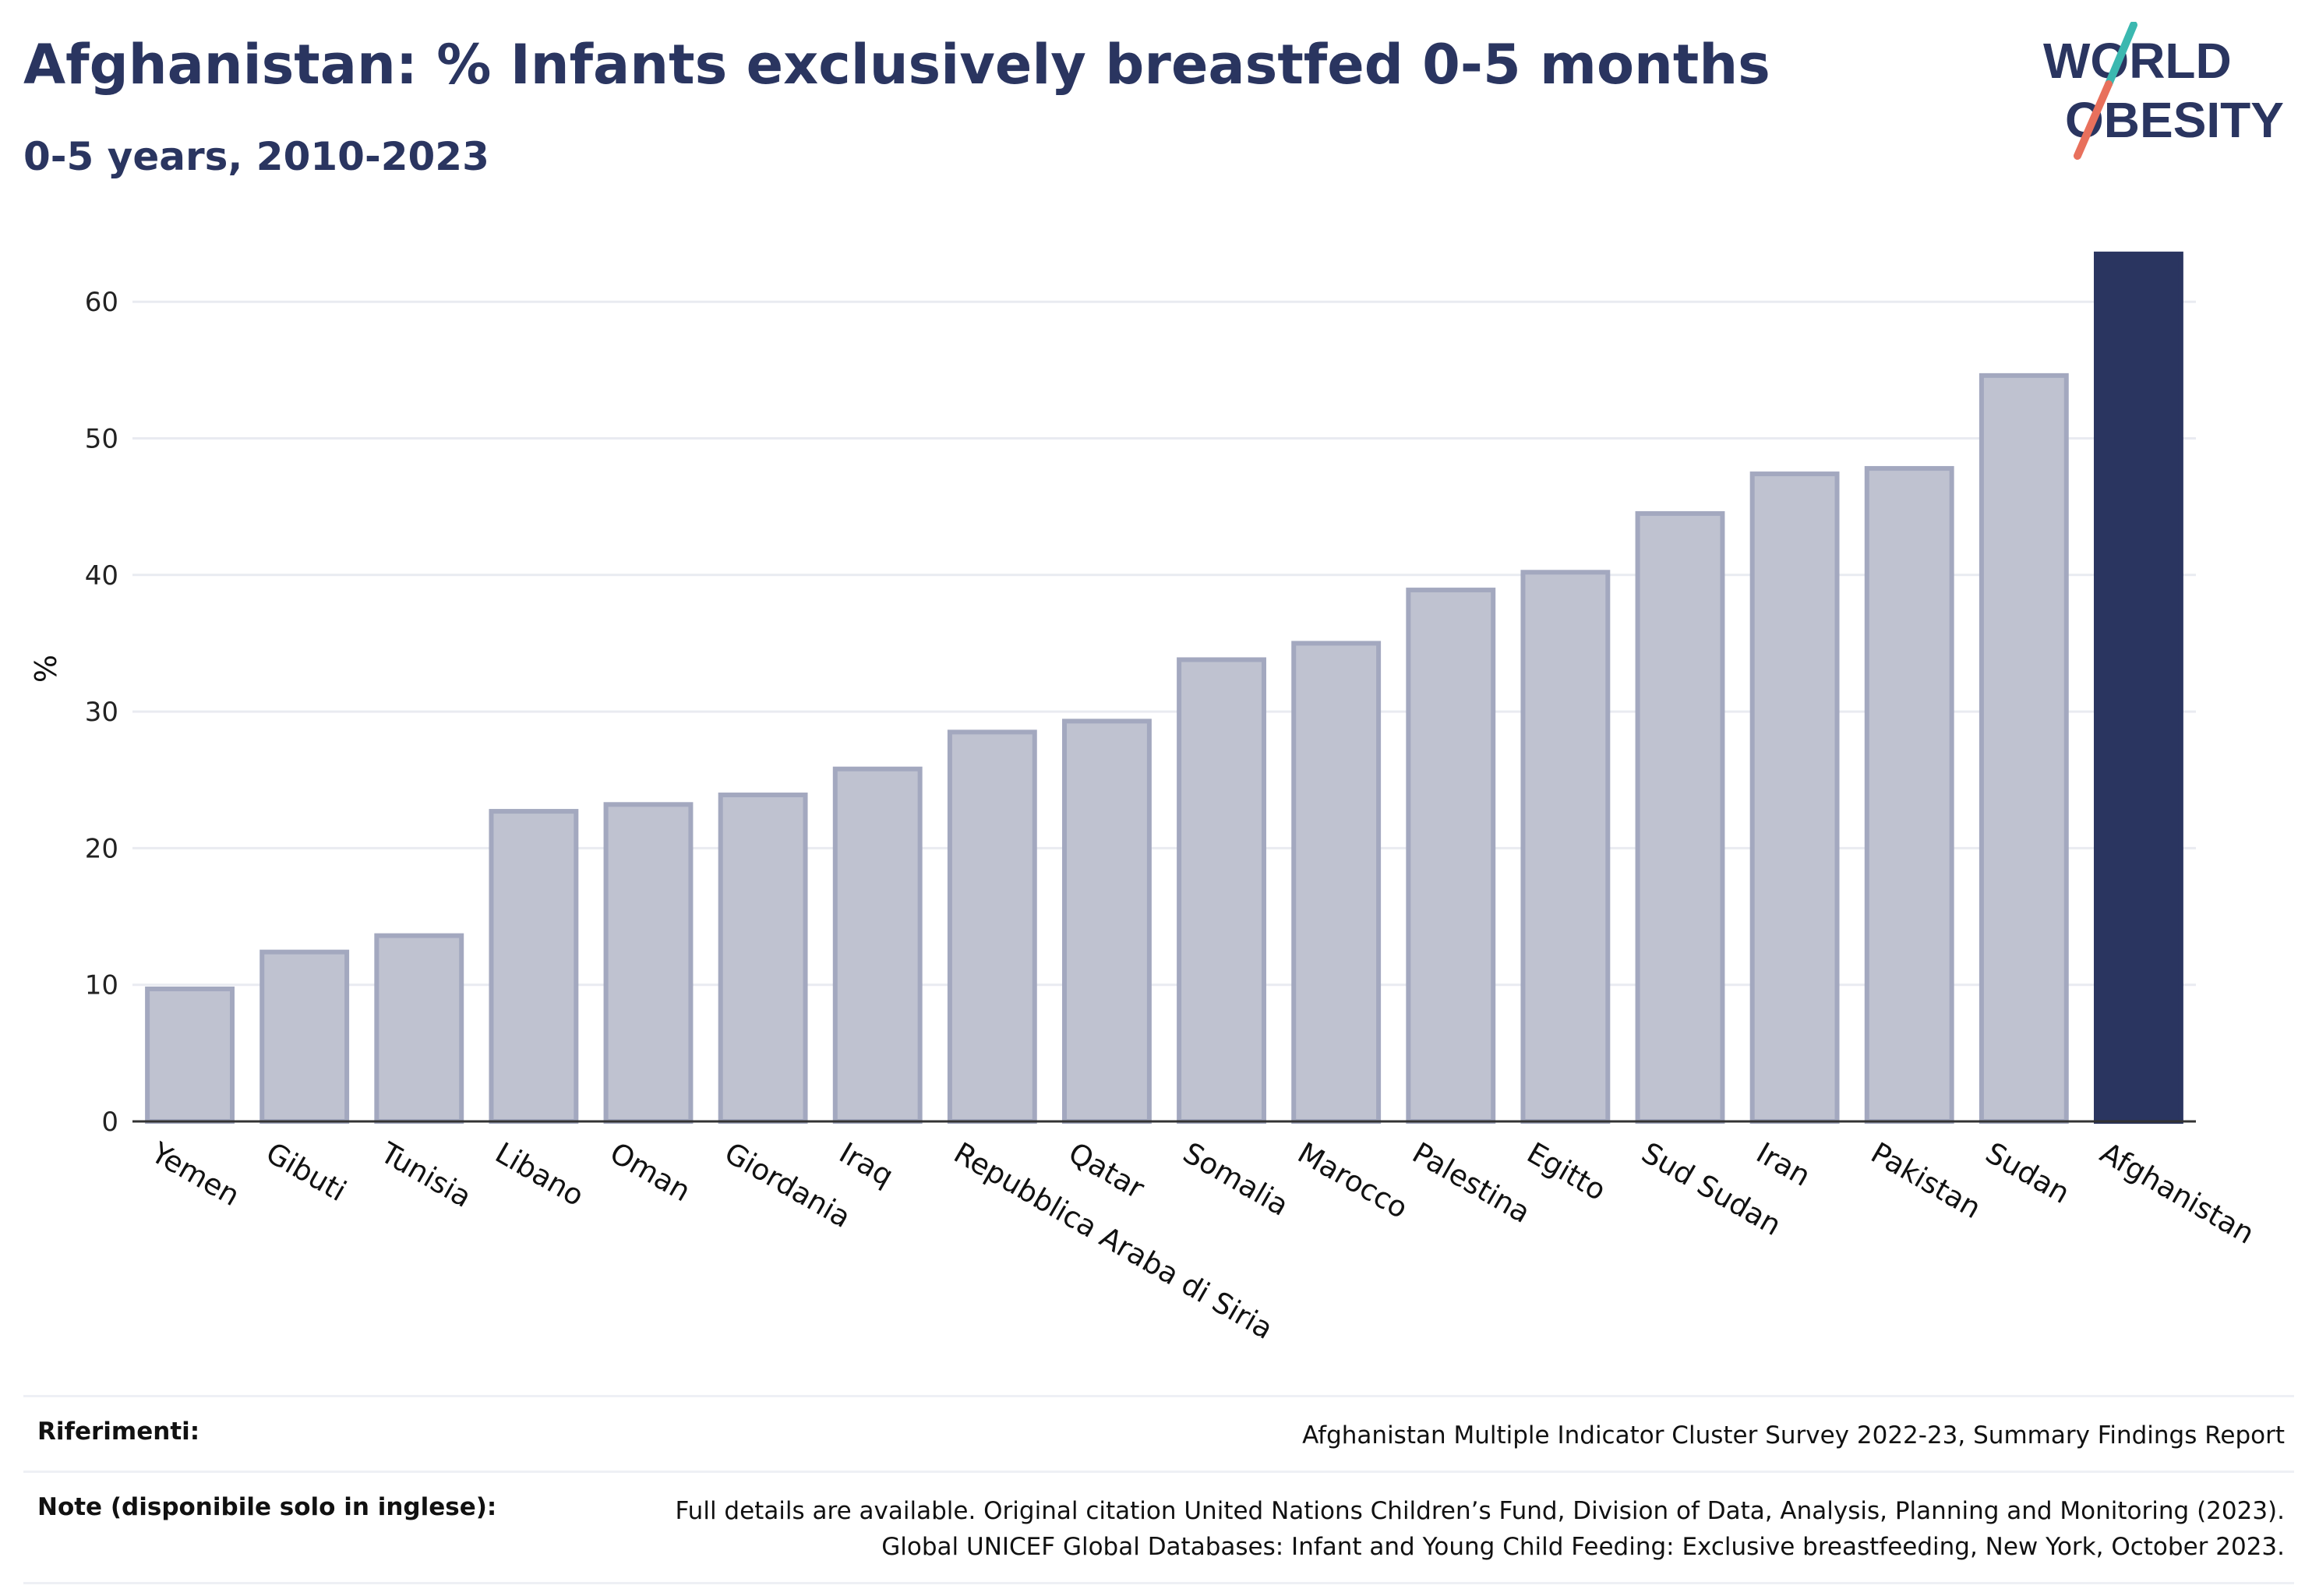 The width and height of the screenshot is (2305, 1596). Describe the element at coordinates (2093, 120) in the screenshot. I see `logo-slash-coral` at that location.